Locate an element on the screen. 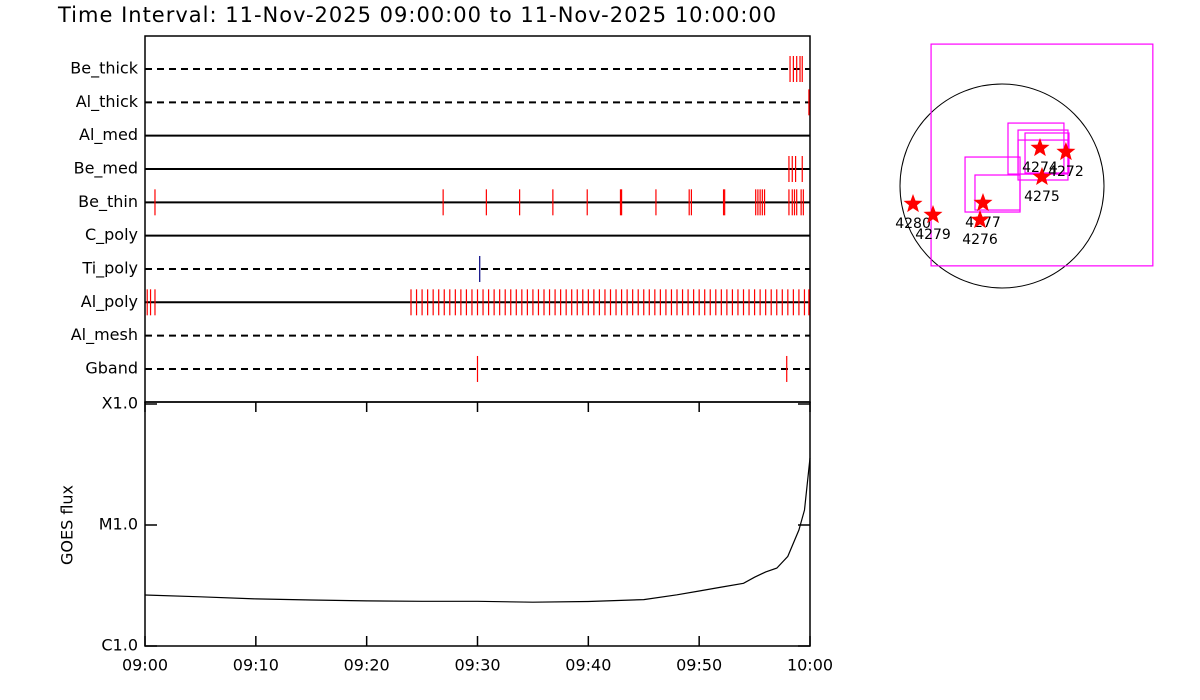  region-label: 4280 is located at coordinates (913, 224).